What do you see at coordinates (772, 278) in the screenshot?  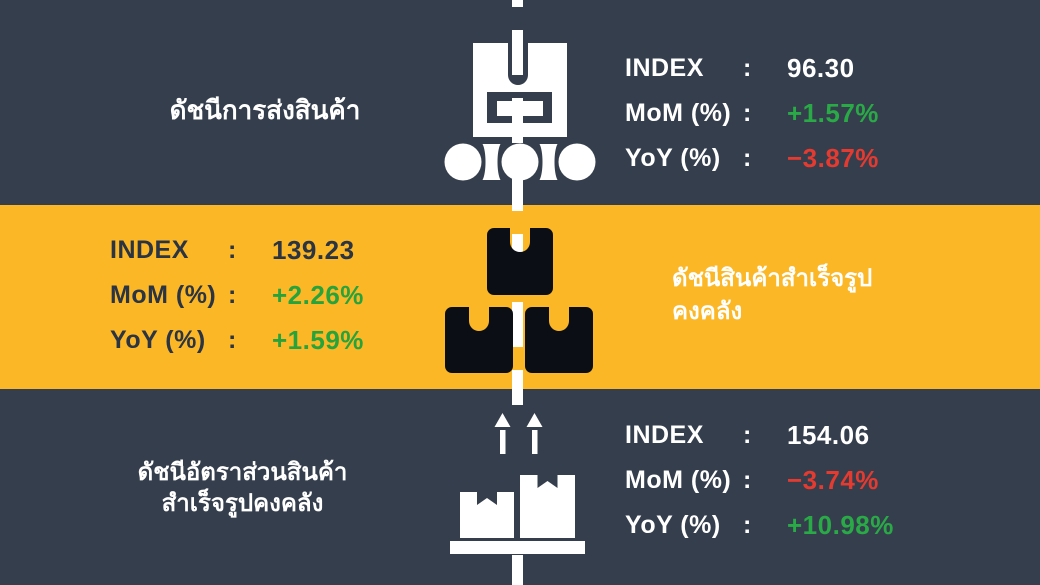 I see `title-line: ดัชนีสินค้าสำเร็จรูป` at bounding box center [772, 278].